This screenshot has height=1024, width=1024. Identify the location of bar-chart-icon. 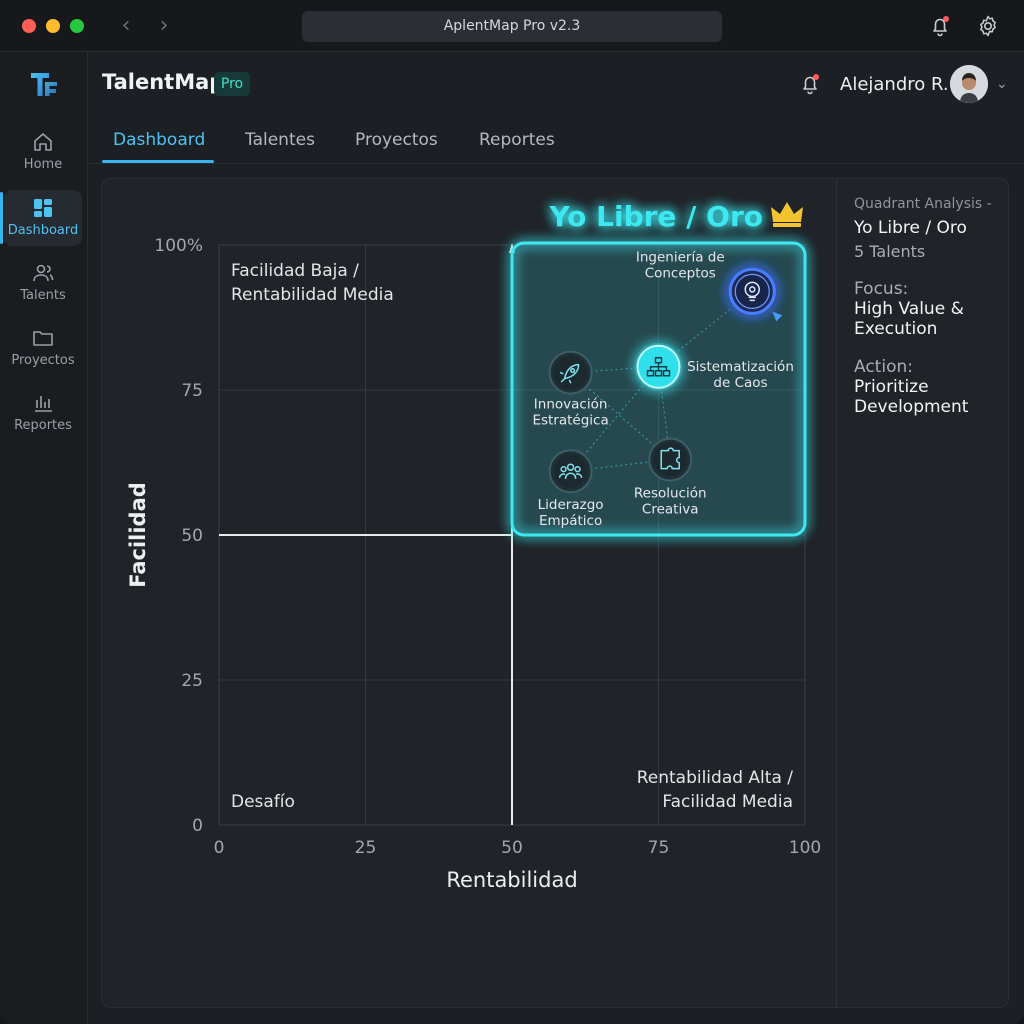
(43, 404).